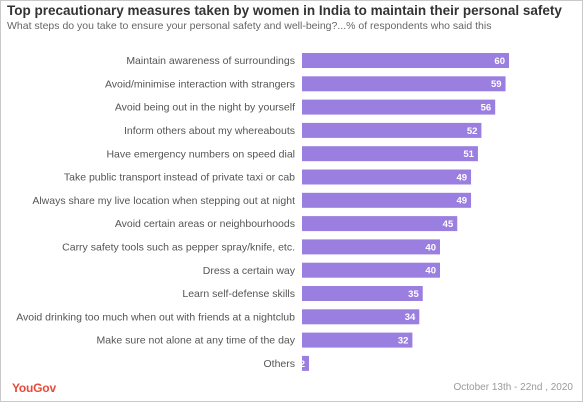 The image size is (583, 402). What do you see at coordinates (238, 294) in the screenshot?
I see `category-label-11: Learn self-defense skills` at bounding box center [238, 294].